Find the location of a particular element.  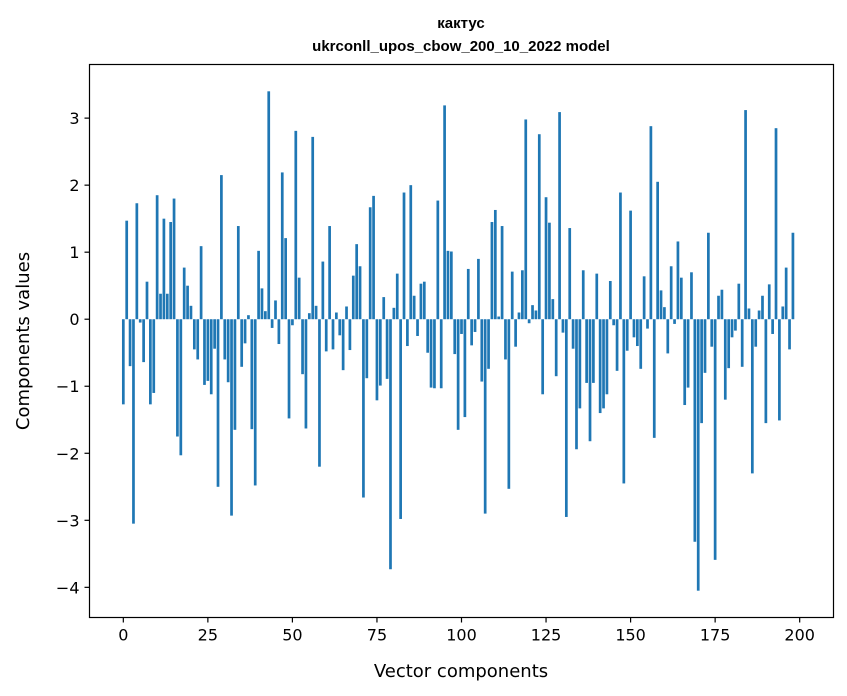

y-tick-label: −1 is located at coordinates (68, 386).